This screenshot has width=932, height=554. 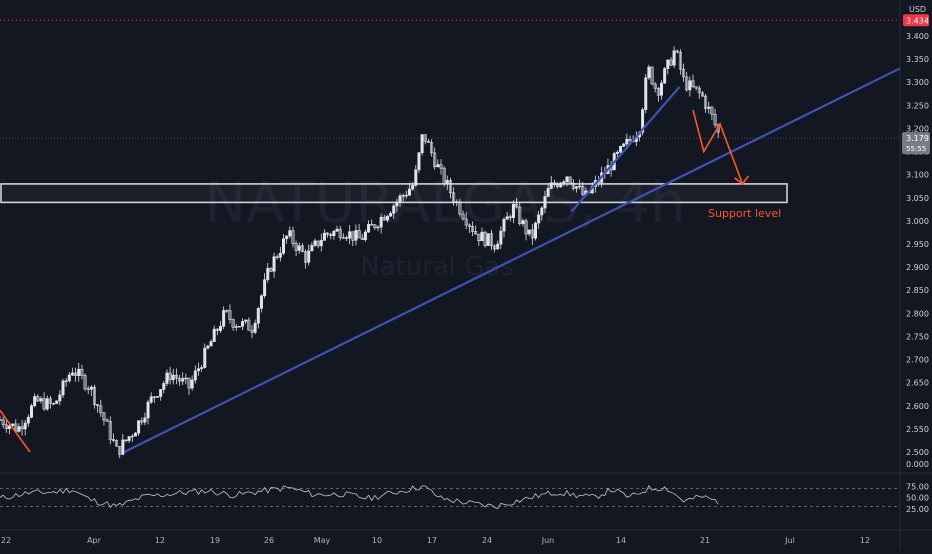 What do you see at coordinates (705, 540) in the screenshot?
I see `time-tick-label: 21` at bounding box center [705, 540].